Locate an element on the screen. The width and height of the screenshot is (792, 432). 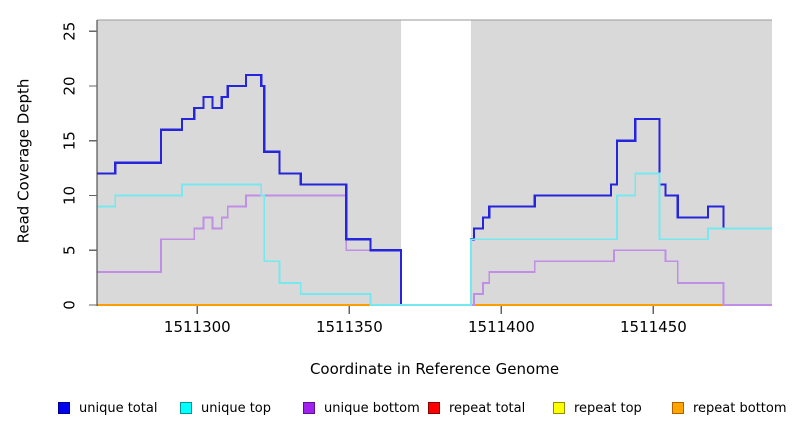
y-tick-label: 0 is located at coordinates (70, 305).